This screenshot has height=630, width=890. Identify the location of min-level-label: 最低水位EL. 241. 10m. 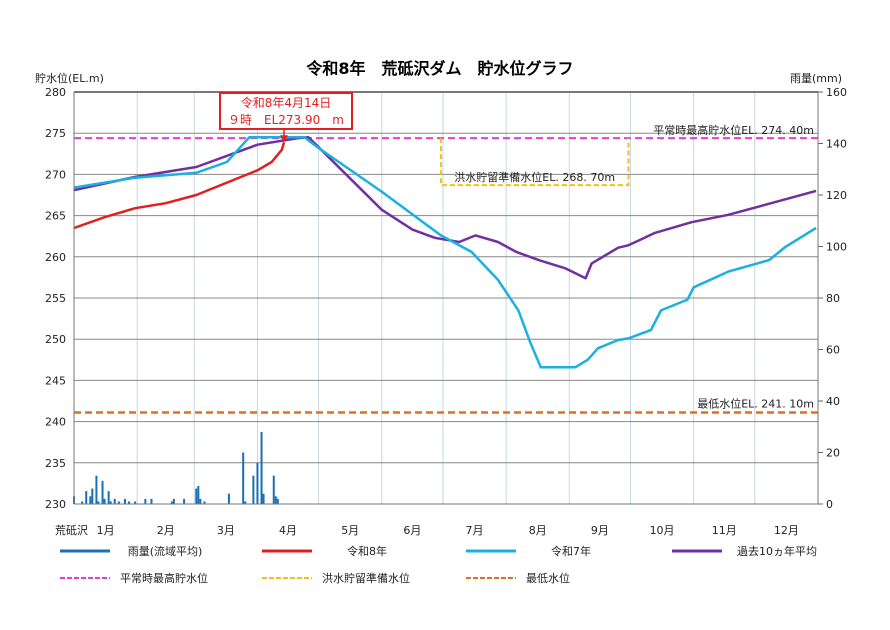
(755, 404).